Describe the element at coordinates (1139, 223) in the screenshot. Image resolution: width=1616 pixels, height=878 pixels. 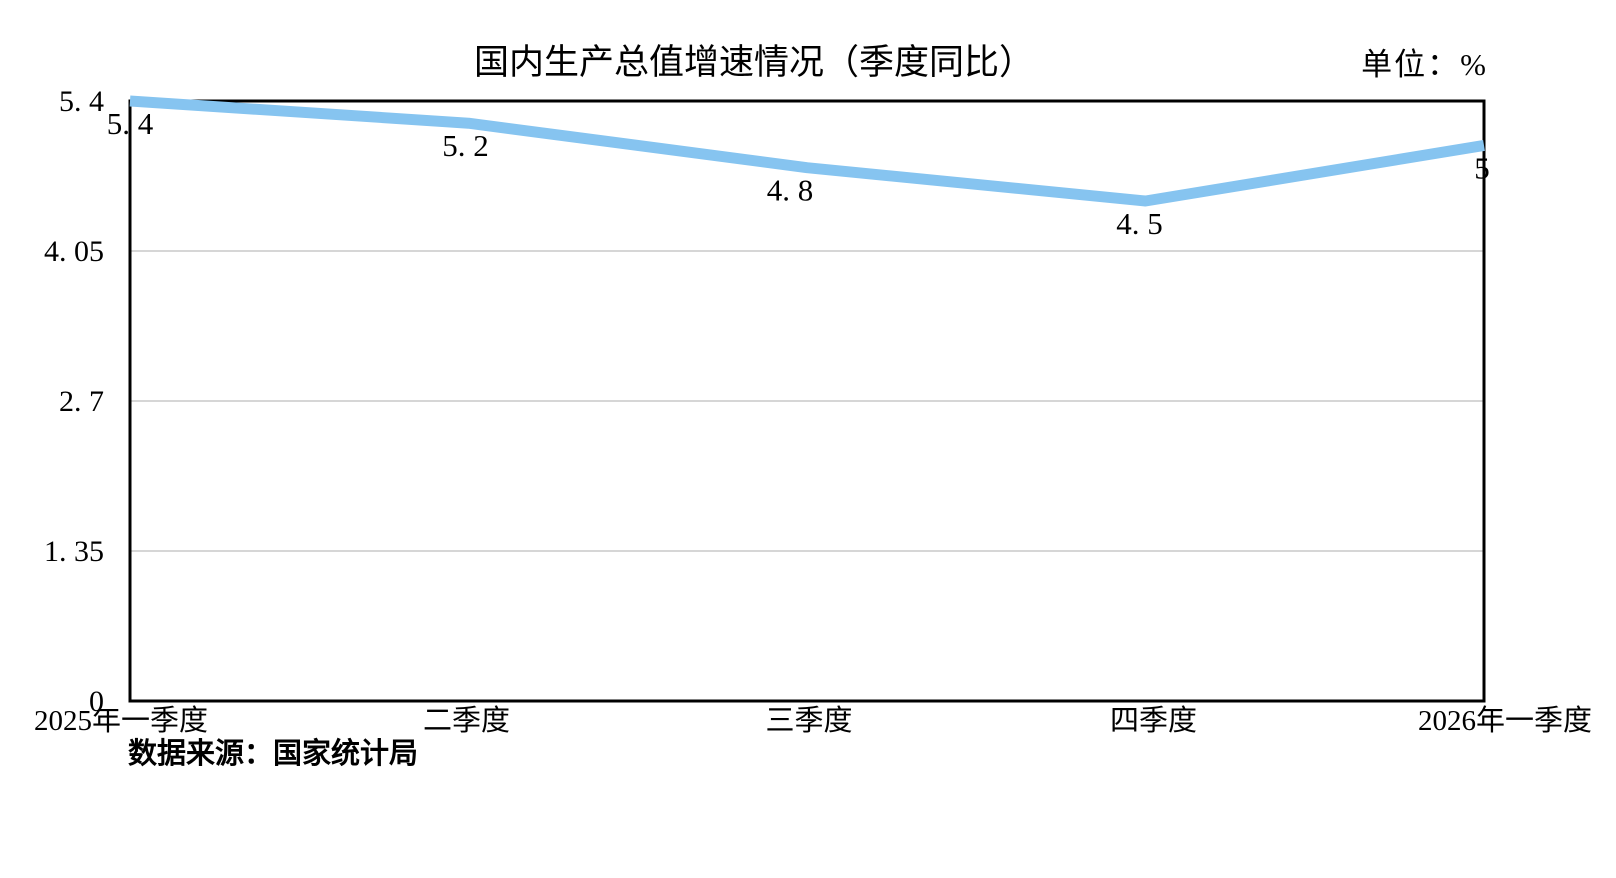
I see `data-label: 4. 5` at that location.